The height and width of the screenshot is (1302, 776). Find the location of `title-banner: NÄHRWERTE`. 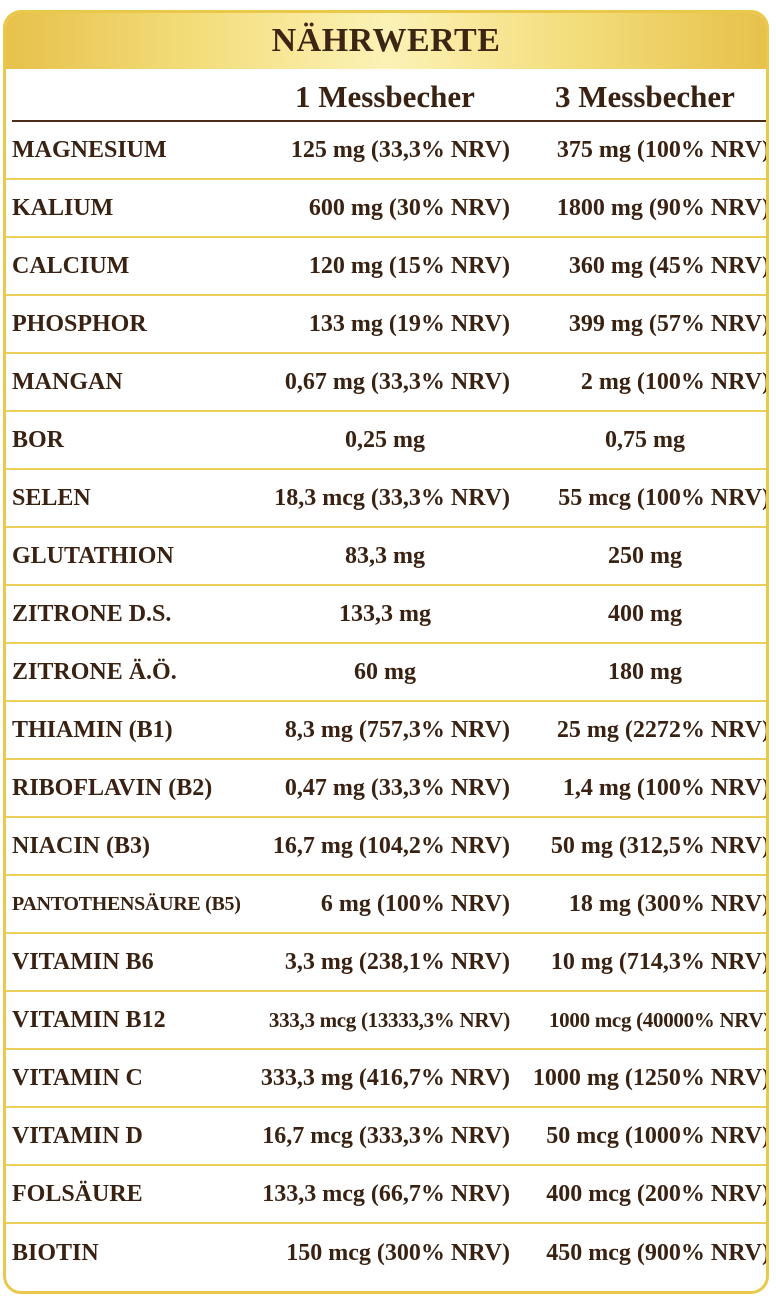

title-banner: NÄHRWERTE is located at coordinates (386, 41).